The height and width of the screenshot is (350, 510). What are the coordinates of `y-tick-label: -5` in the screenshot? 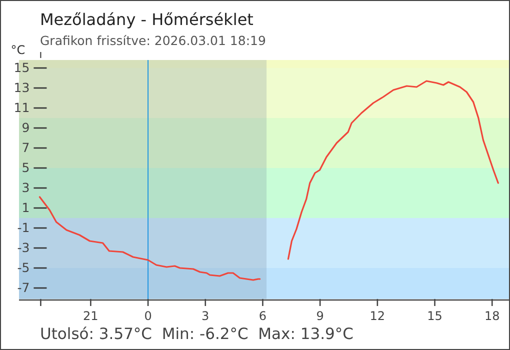 It's located at (23, 267).